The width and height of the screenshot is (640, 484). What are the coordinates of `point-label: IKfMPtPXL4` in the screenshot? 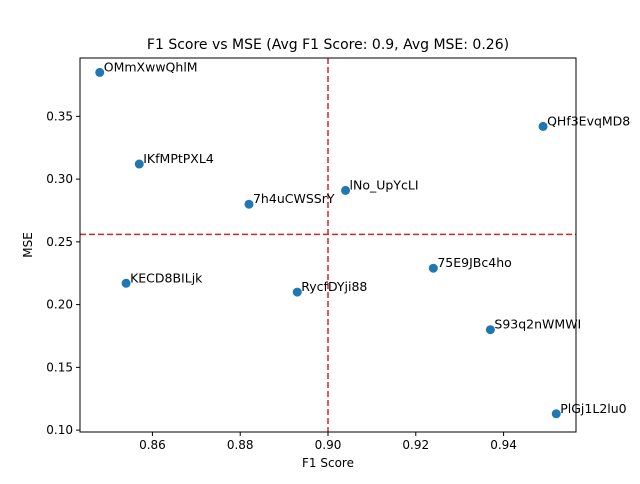 It's located at (178, 158).